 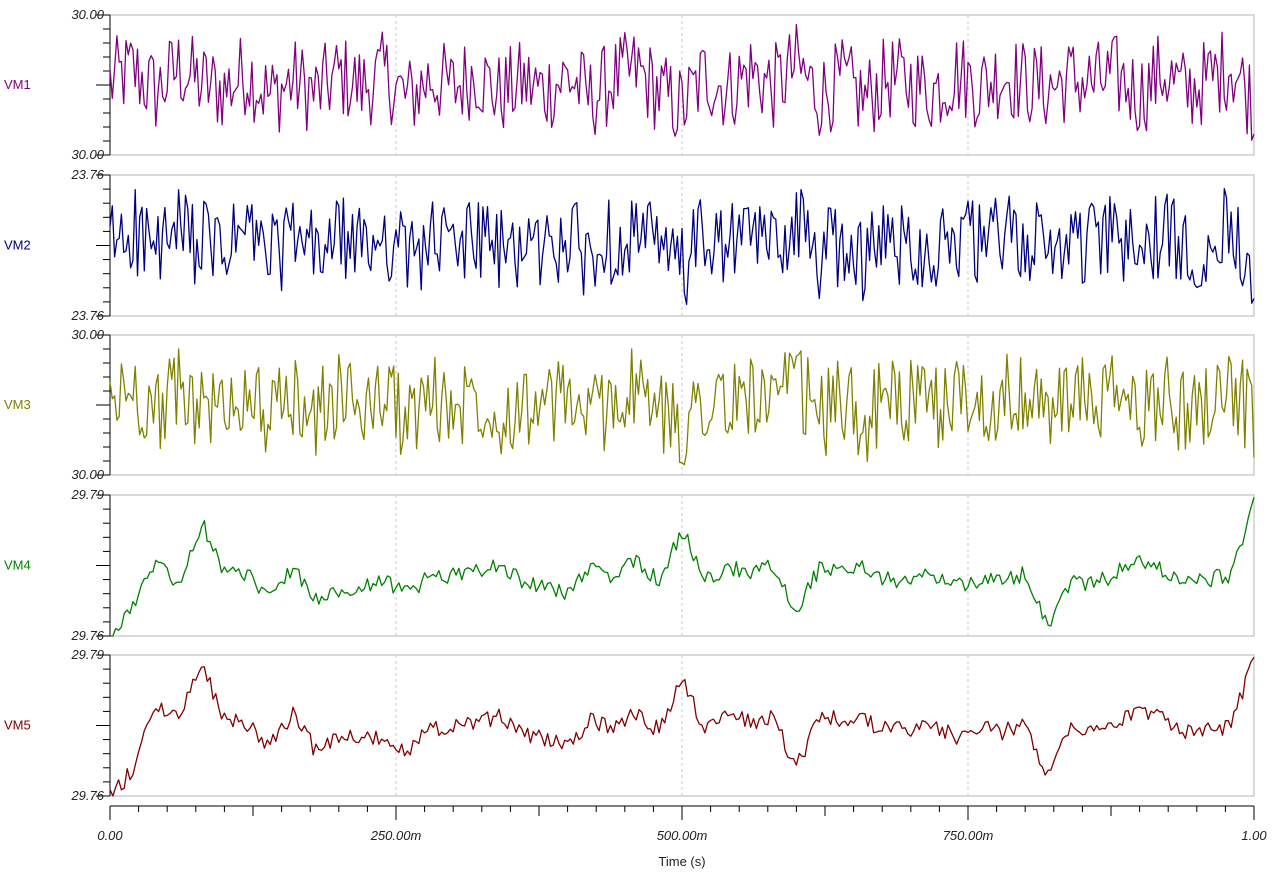 What do you see at coordinates (17, 245) in the screenshot?
I see `series-name: VM2` at bounding box center [17, 245].